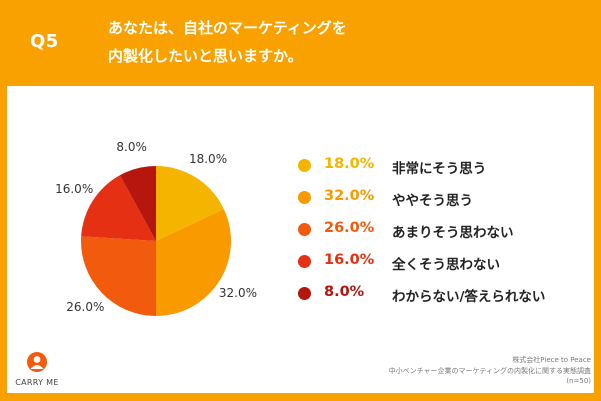  What do you see at coordinates (578, 381) in the screenshot?
I see `source-sample-size: (n=50)` at bounding box center [578, 381].